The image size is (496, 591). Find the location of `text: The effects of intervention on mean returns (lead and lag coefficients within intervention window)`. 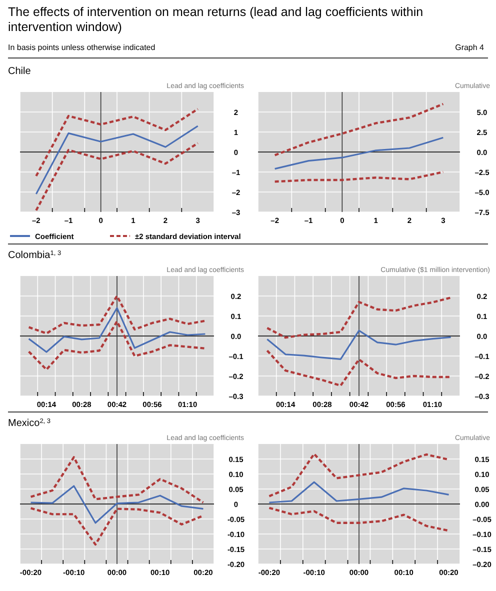

text: The effects of intervention on mean returns (lead and lag coefficients within intervention window) is located at coordinates (216, 19).